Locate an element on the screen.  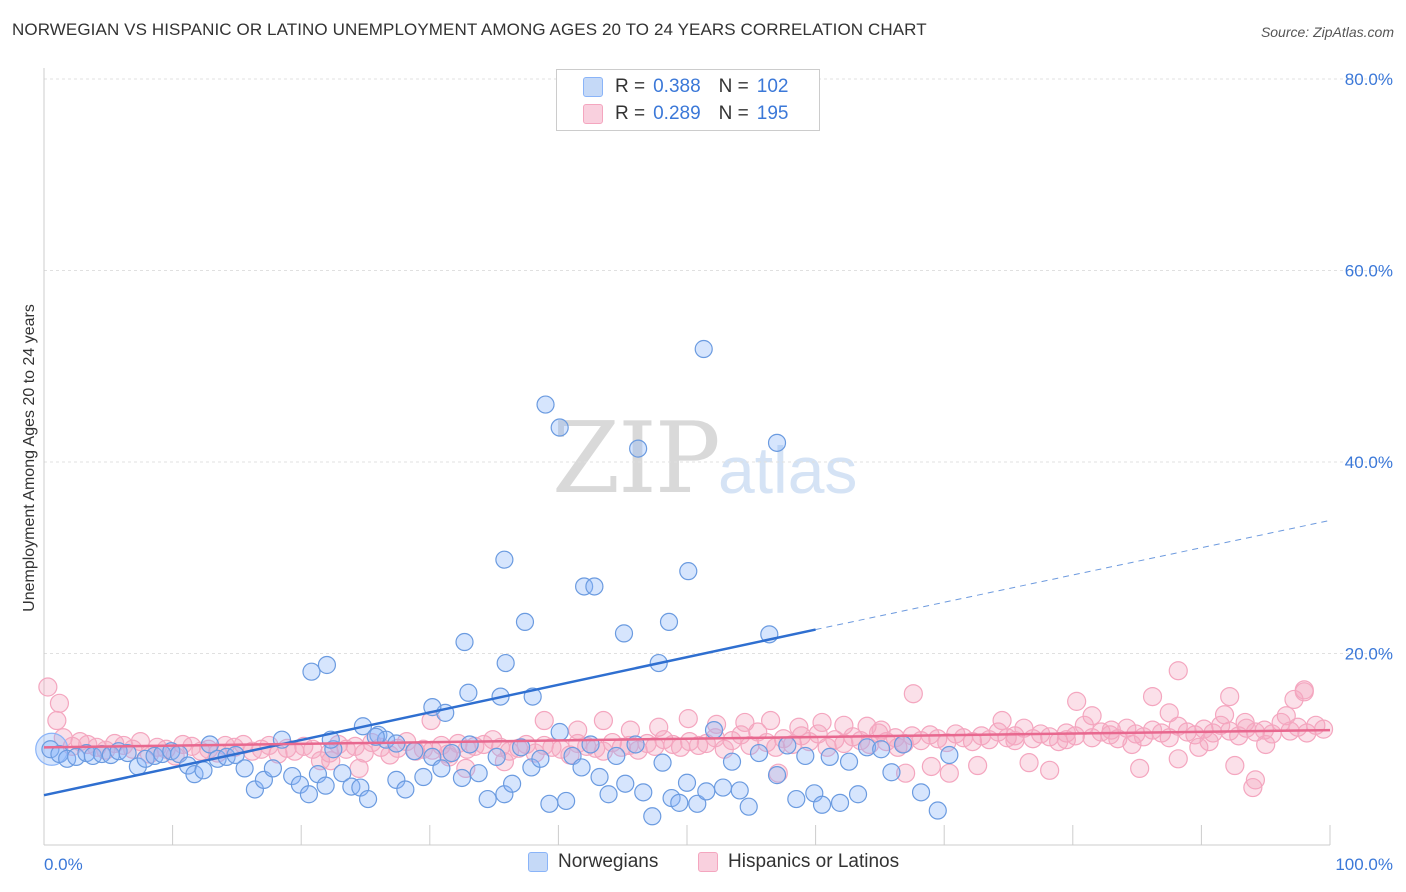
legend-r-value: 0.388 is located at coordinates (677, 86).